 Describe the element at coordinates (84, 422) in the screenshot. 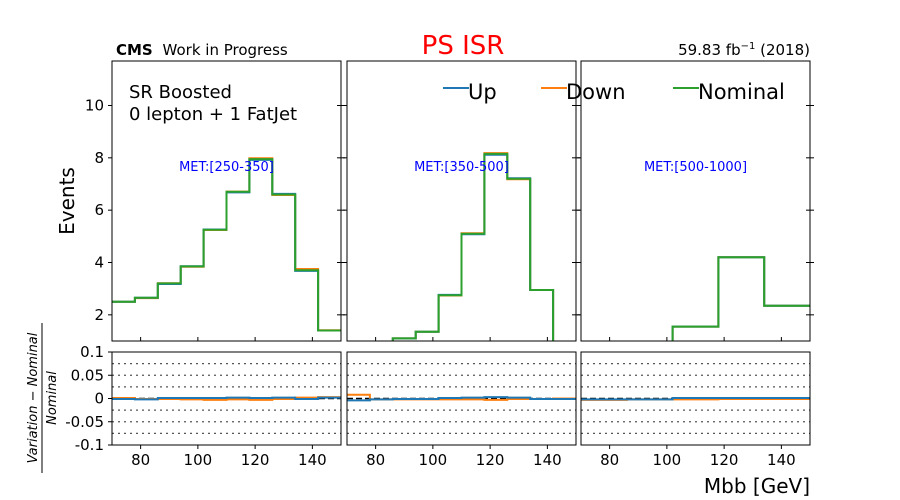

I see `ratio-tick-label: -0.05` at that location.